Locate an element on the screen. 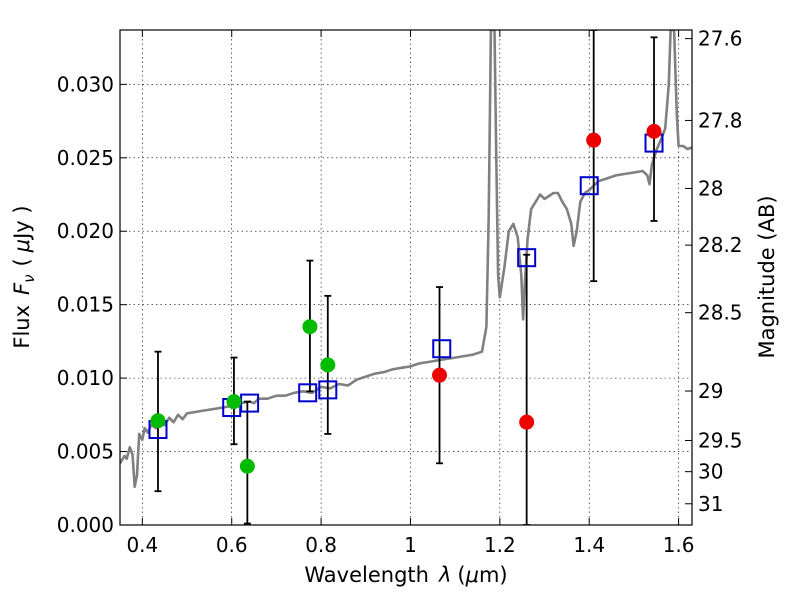 Image resolution: width=800 pixels, height=600 pixels. mag-tick-label: 29.5 is located at coordinates (720, 440).